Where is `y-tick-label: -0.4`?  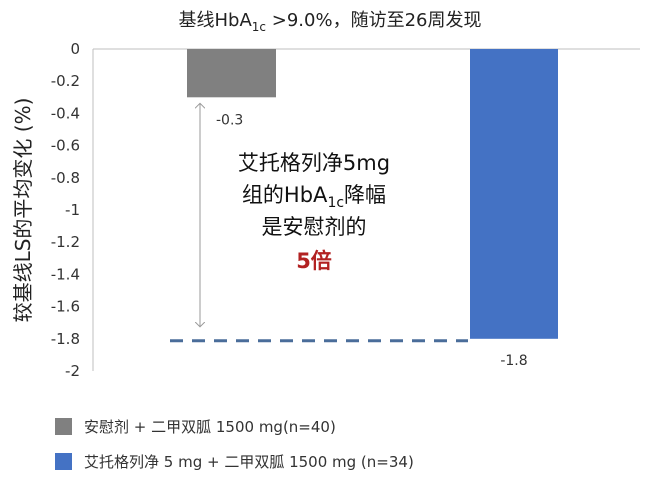
y-tick-label: -0.4 is located at coordinates (65, 113).